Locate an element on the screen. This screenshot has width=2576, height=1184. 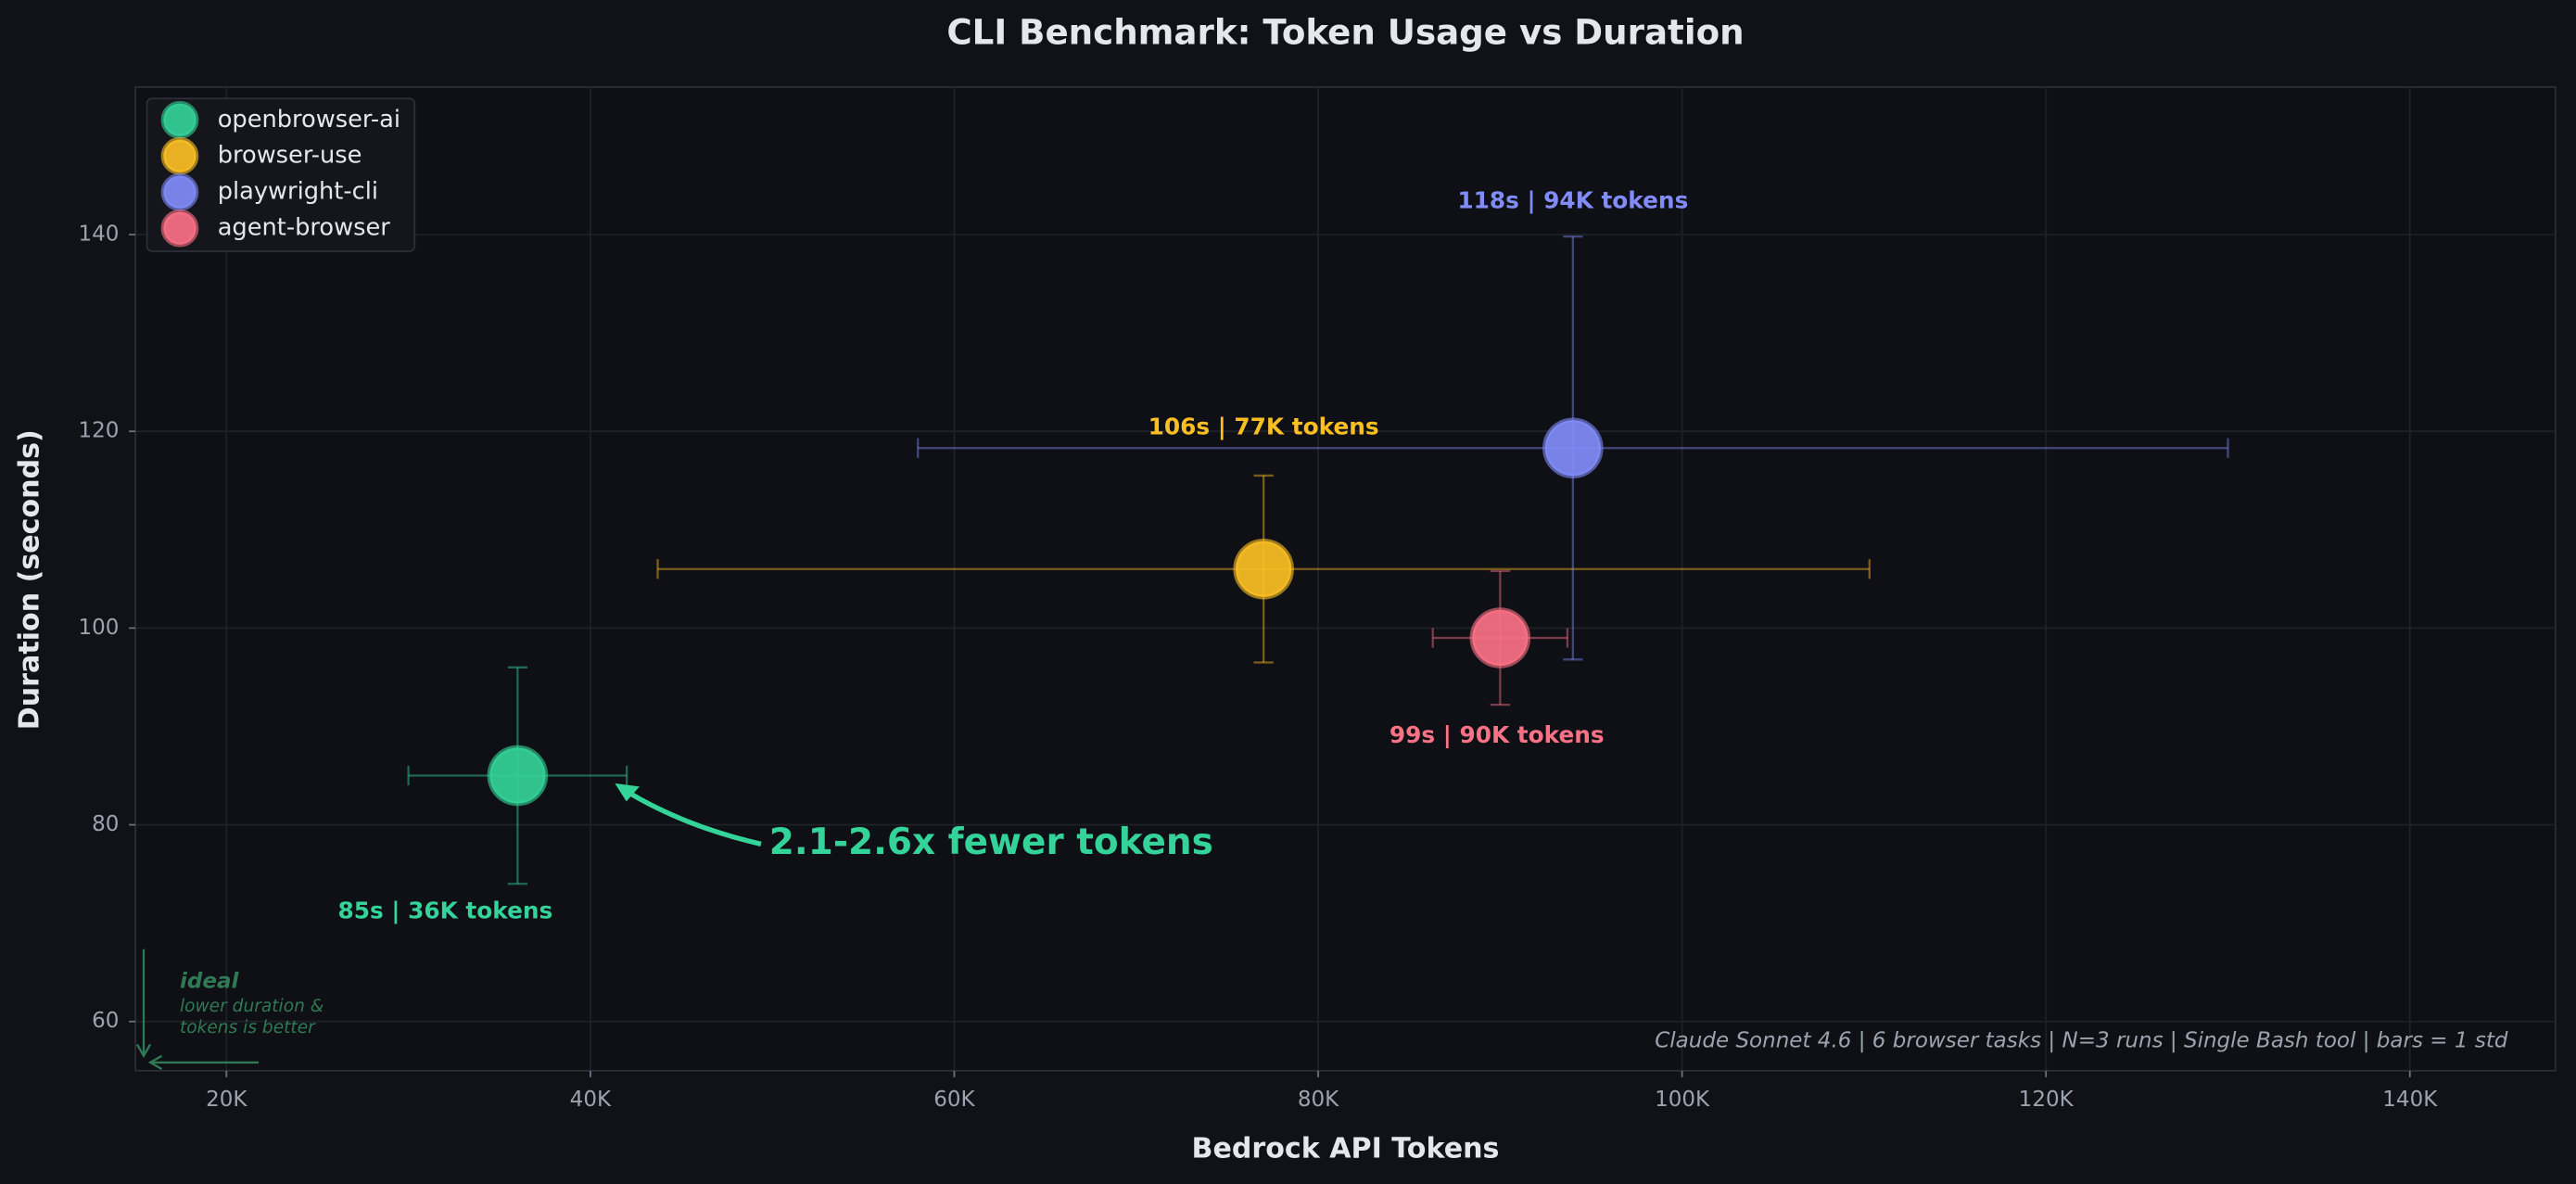
x-tick-label: 20K is located at coordinates (226, 1100).